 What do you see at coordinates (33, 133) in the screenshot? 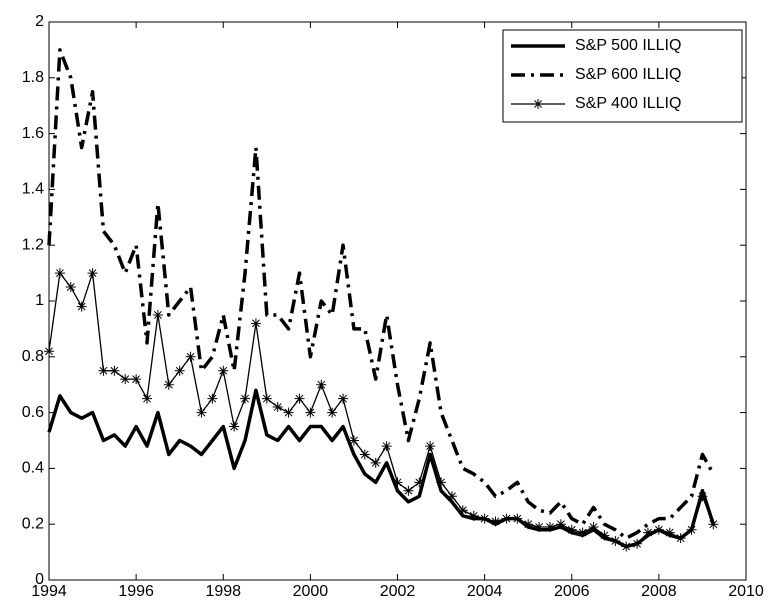
I see `y-tick-label: 1.6` at bounding box center [33, 133].